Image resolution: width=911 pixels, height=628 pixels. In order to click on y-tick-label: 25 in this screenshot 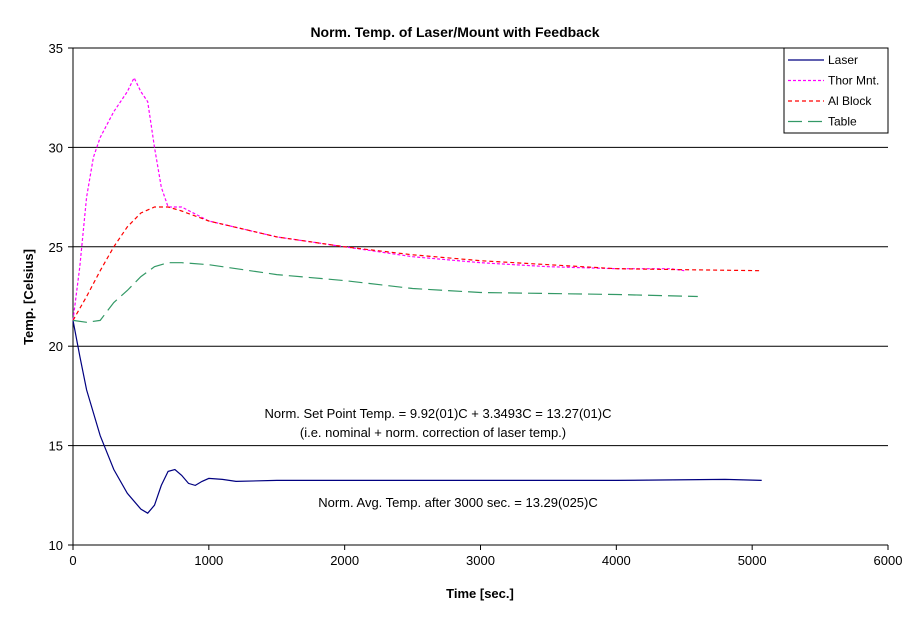, I will do `click(56, 247)`.